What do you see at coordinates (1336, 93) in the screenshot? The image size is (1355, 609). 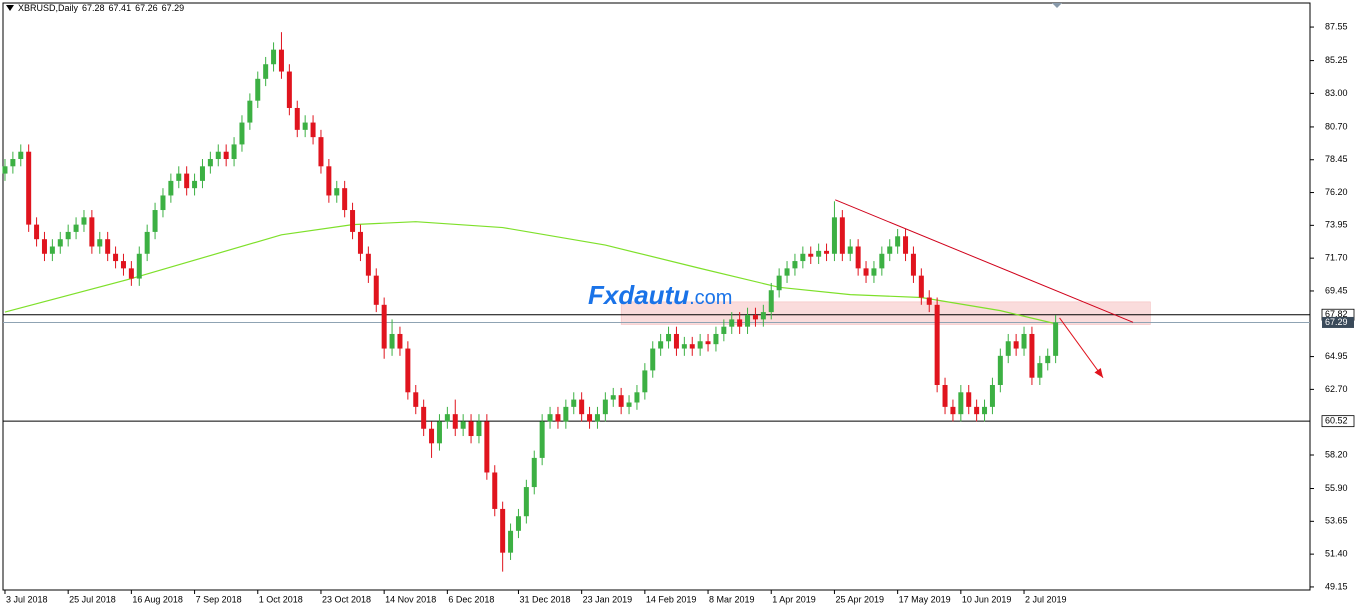 I see `y-tick-label: 83.00` at bounding box center [1336, 93].